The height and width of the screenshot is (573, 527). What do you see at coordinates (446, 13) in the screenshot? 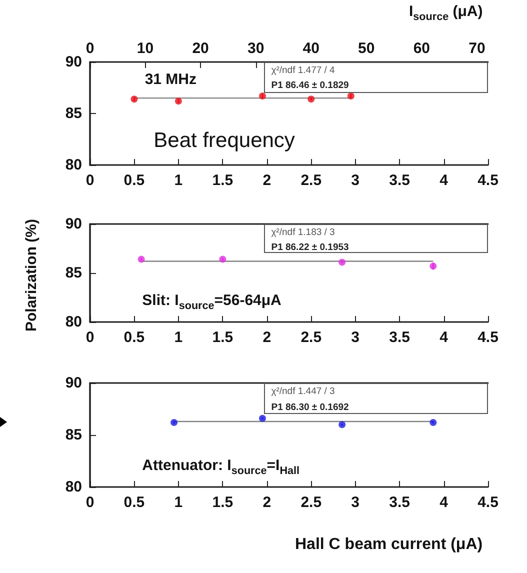
I see `x2-axis-title: I$_{source}$ (μA)` at bounding box center [446, 13].